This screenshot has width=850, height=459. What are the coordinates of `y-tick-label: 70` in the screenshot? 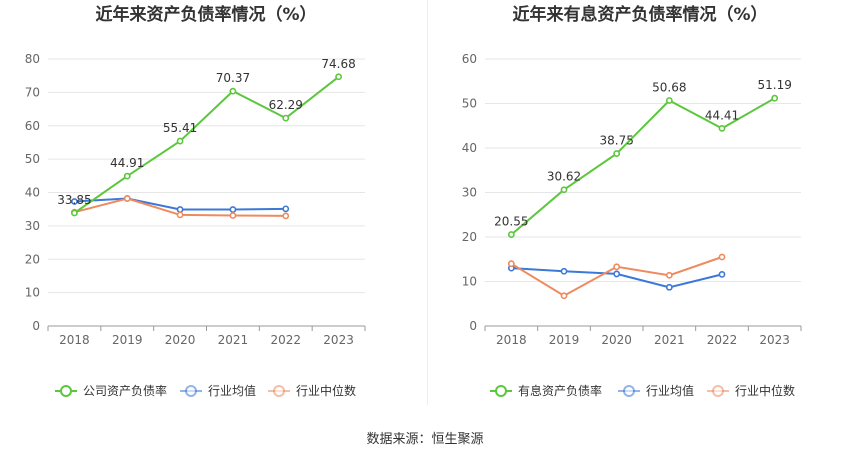 It's located at (32, 92).